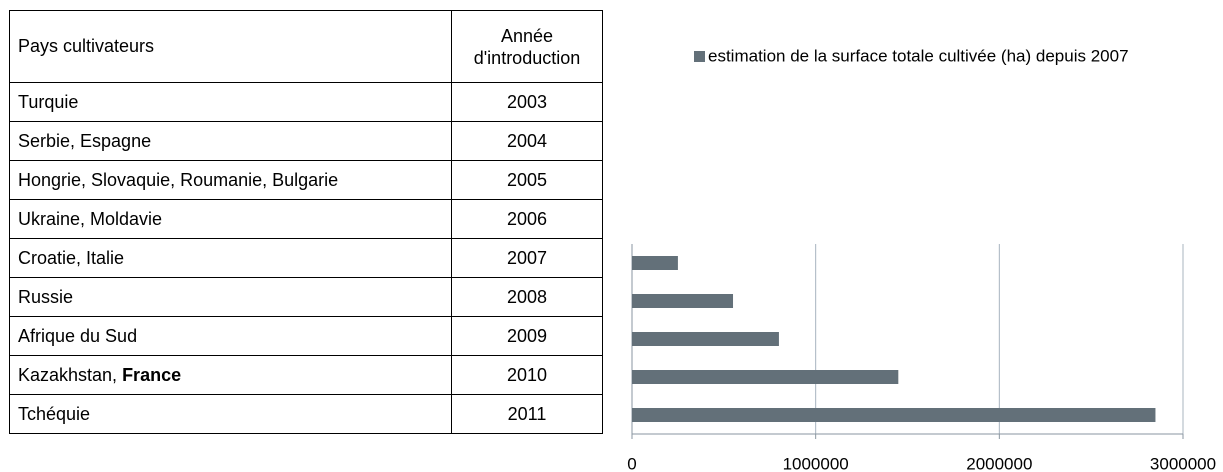 The width and height of the screenshot is (1223, 472). Describe the element at coordinates (631, 463) in the screenshot. I see `x-tick-label: 0` at that location.